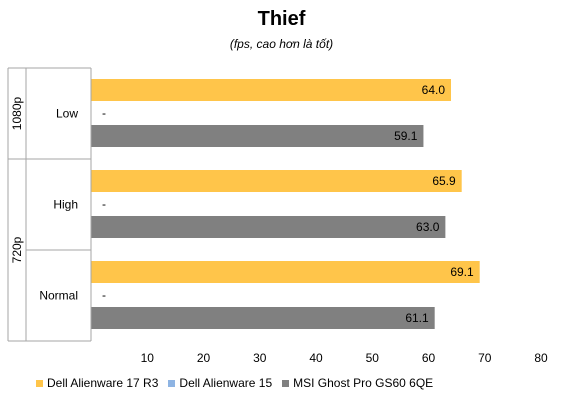 This screenshot has height=405, width=563. What do you see at coordinates (541, 358) in the screenshot?
I see `x-tick-label-80: 80` at bounding box center [541, 358].